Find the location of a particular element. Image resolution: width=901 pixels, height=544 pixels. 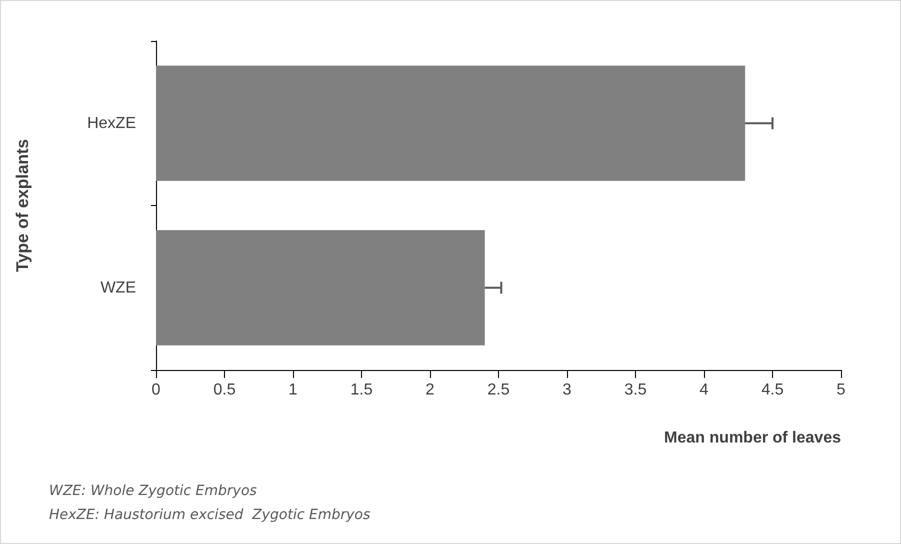

text: WZE: Whole Zygotic Embryos is located at coordinates (153, 491).